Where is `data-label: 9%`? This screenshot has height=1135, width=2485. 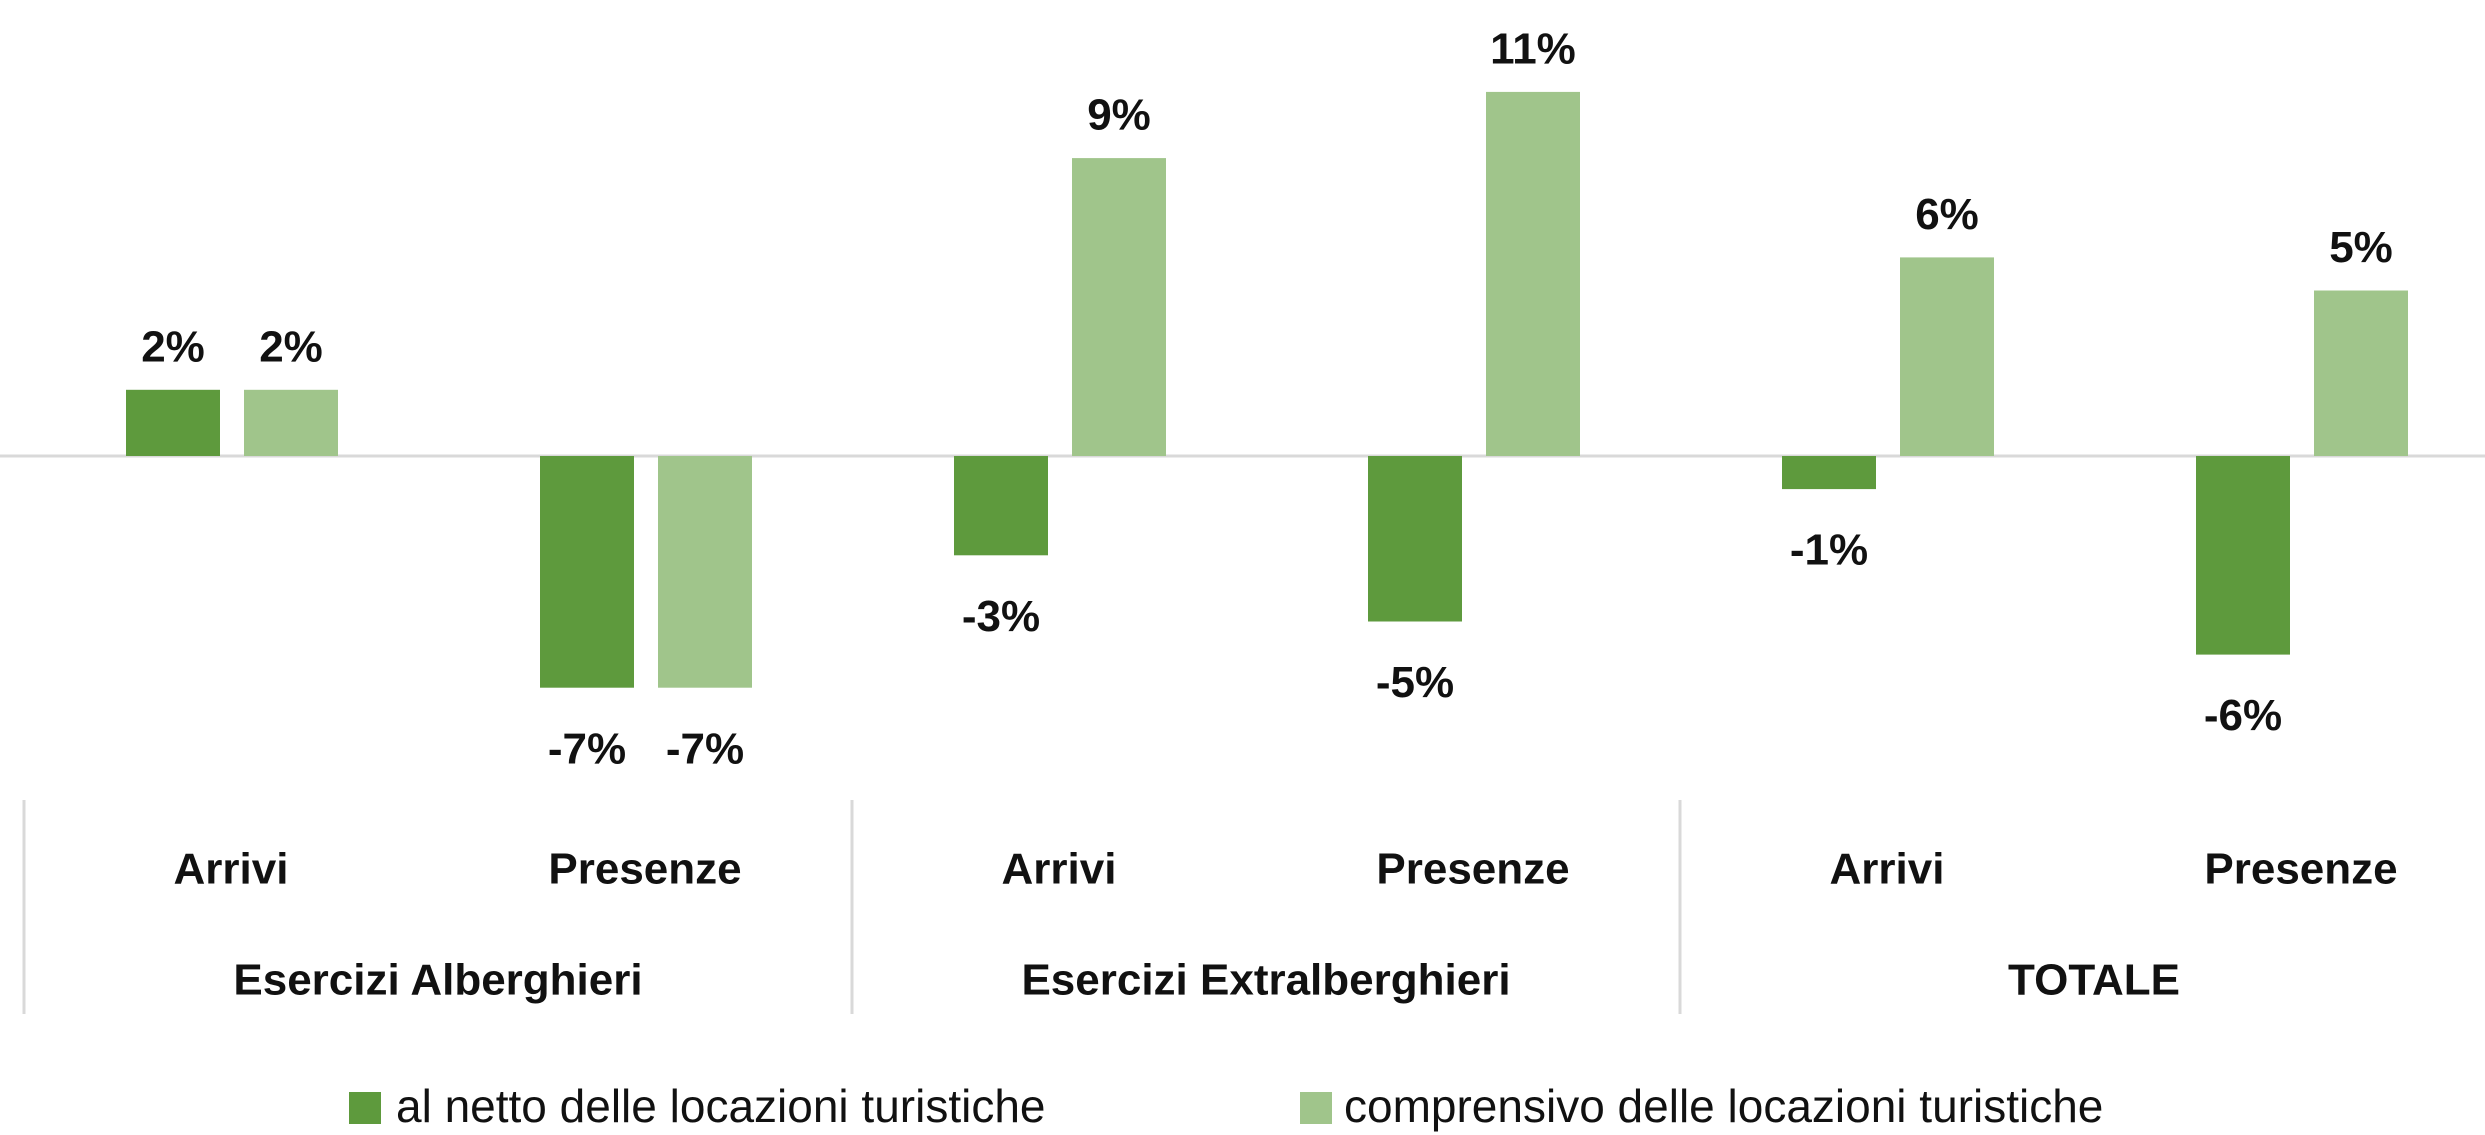
data-label: 9% is located at coordinates (1119, 115).